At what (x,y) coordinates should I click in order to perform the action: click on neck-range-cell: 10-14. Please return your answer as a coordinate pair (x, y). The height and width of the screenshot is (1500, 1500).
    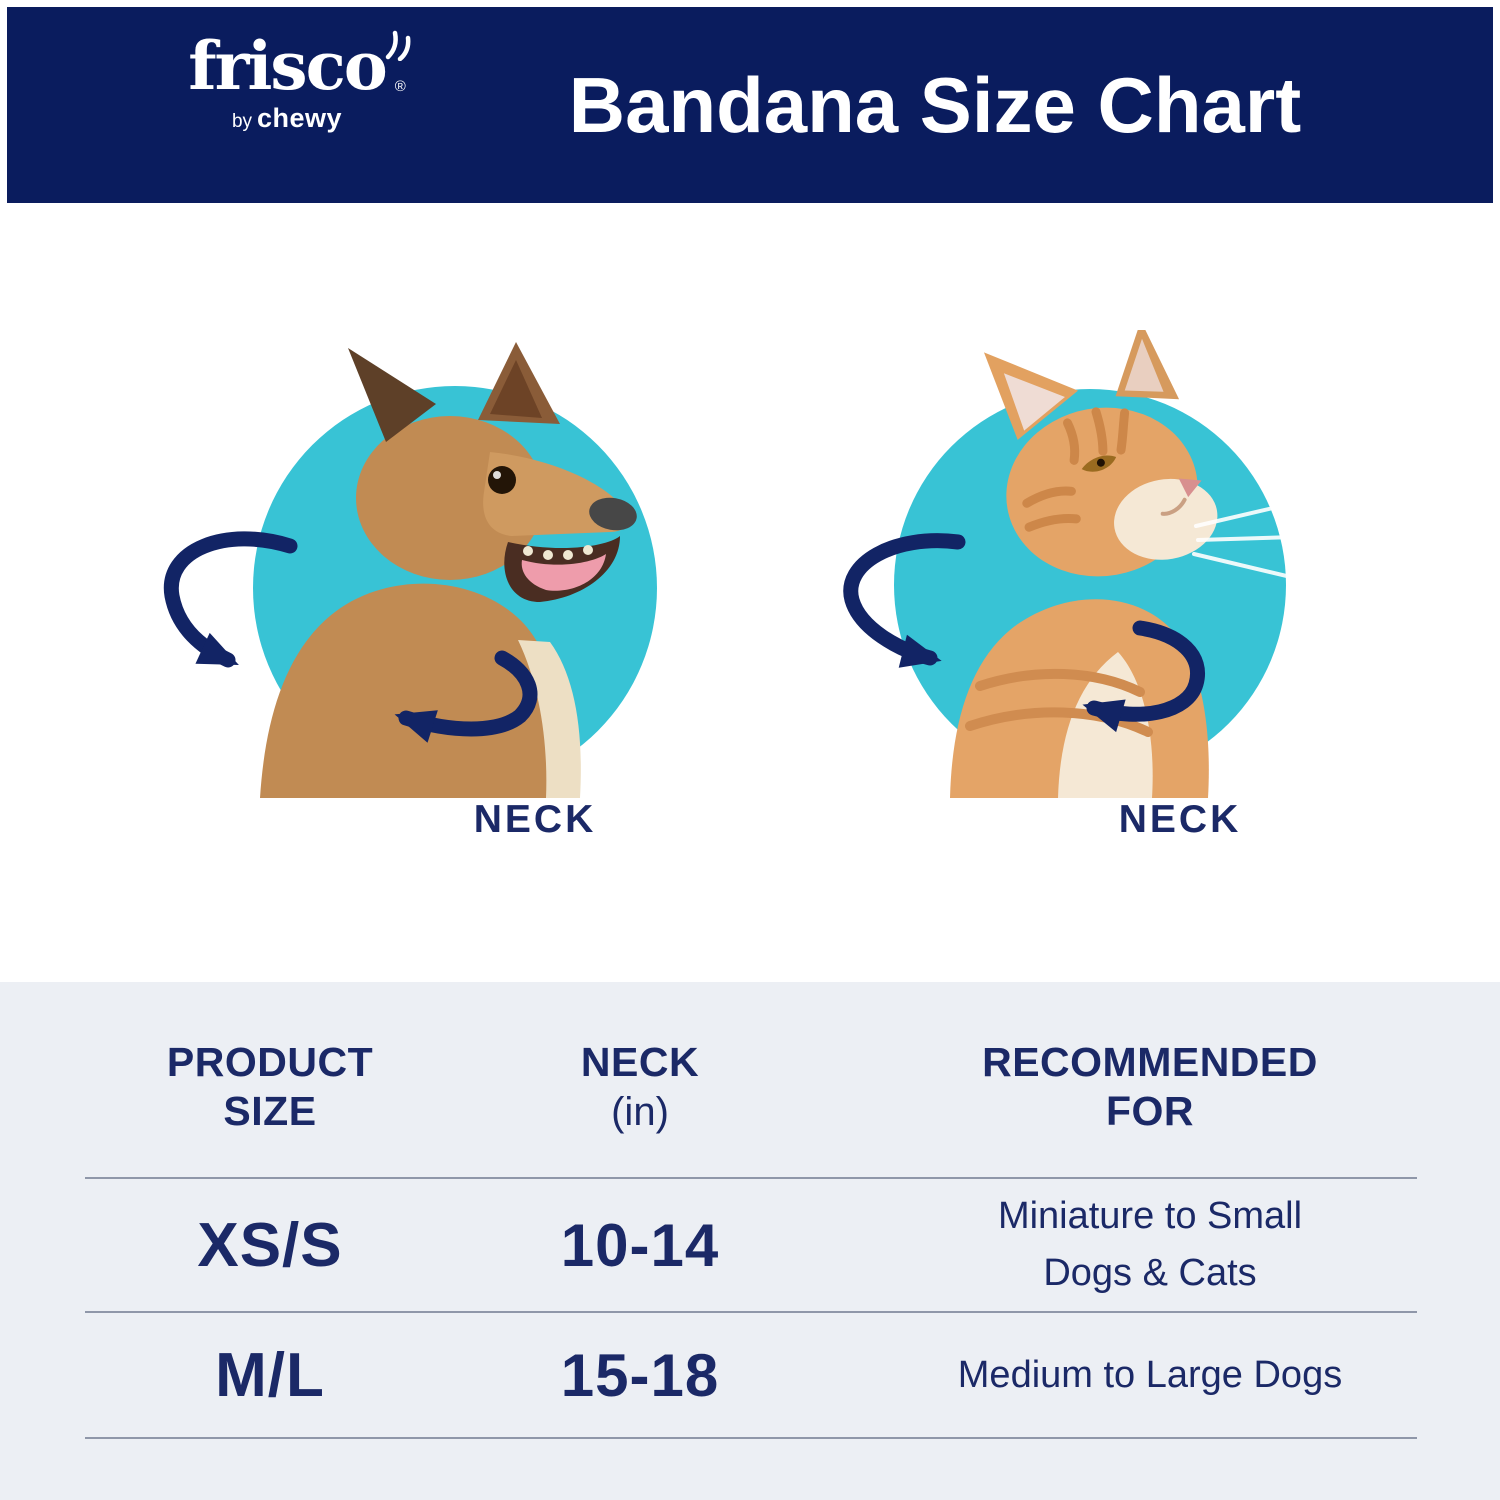
    Looking at the image, I should click on (640, 1245).